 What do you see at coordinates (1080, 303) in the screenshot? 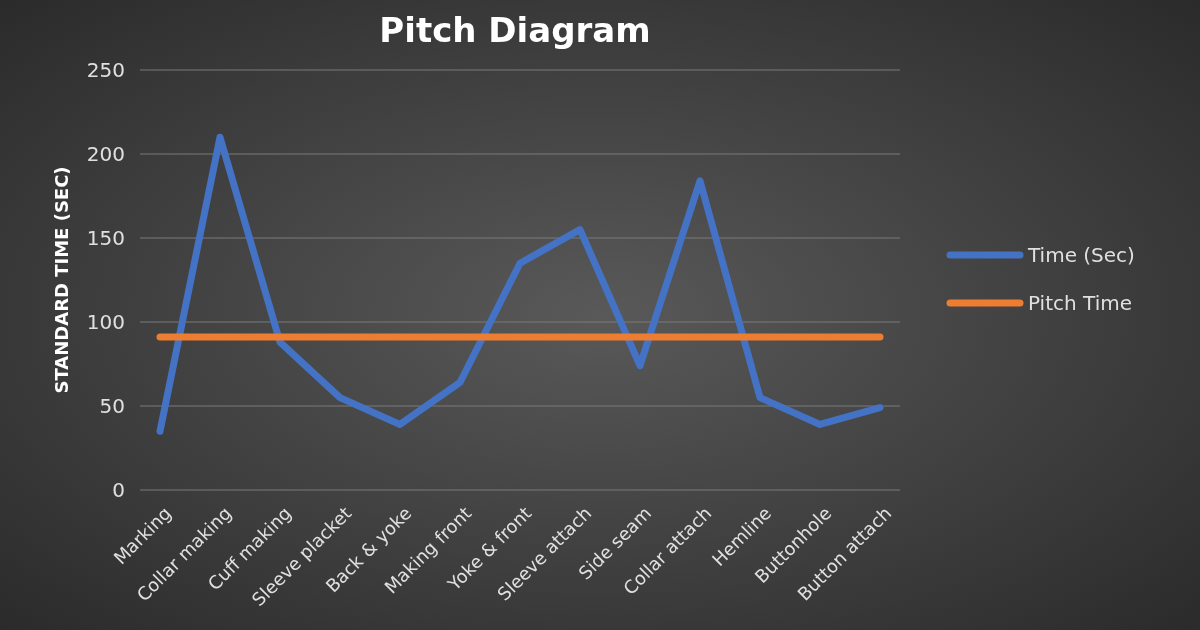
I see `legend-label: Pitch Time` at bounding box center [1080, 303].